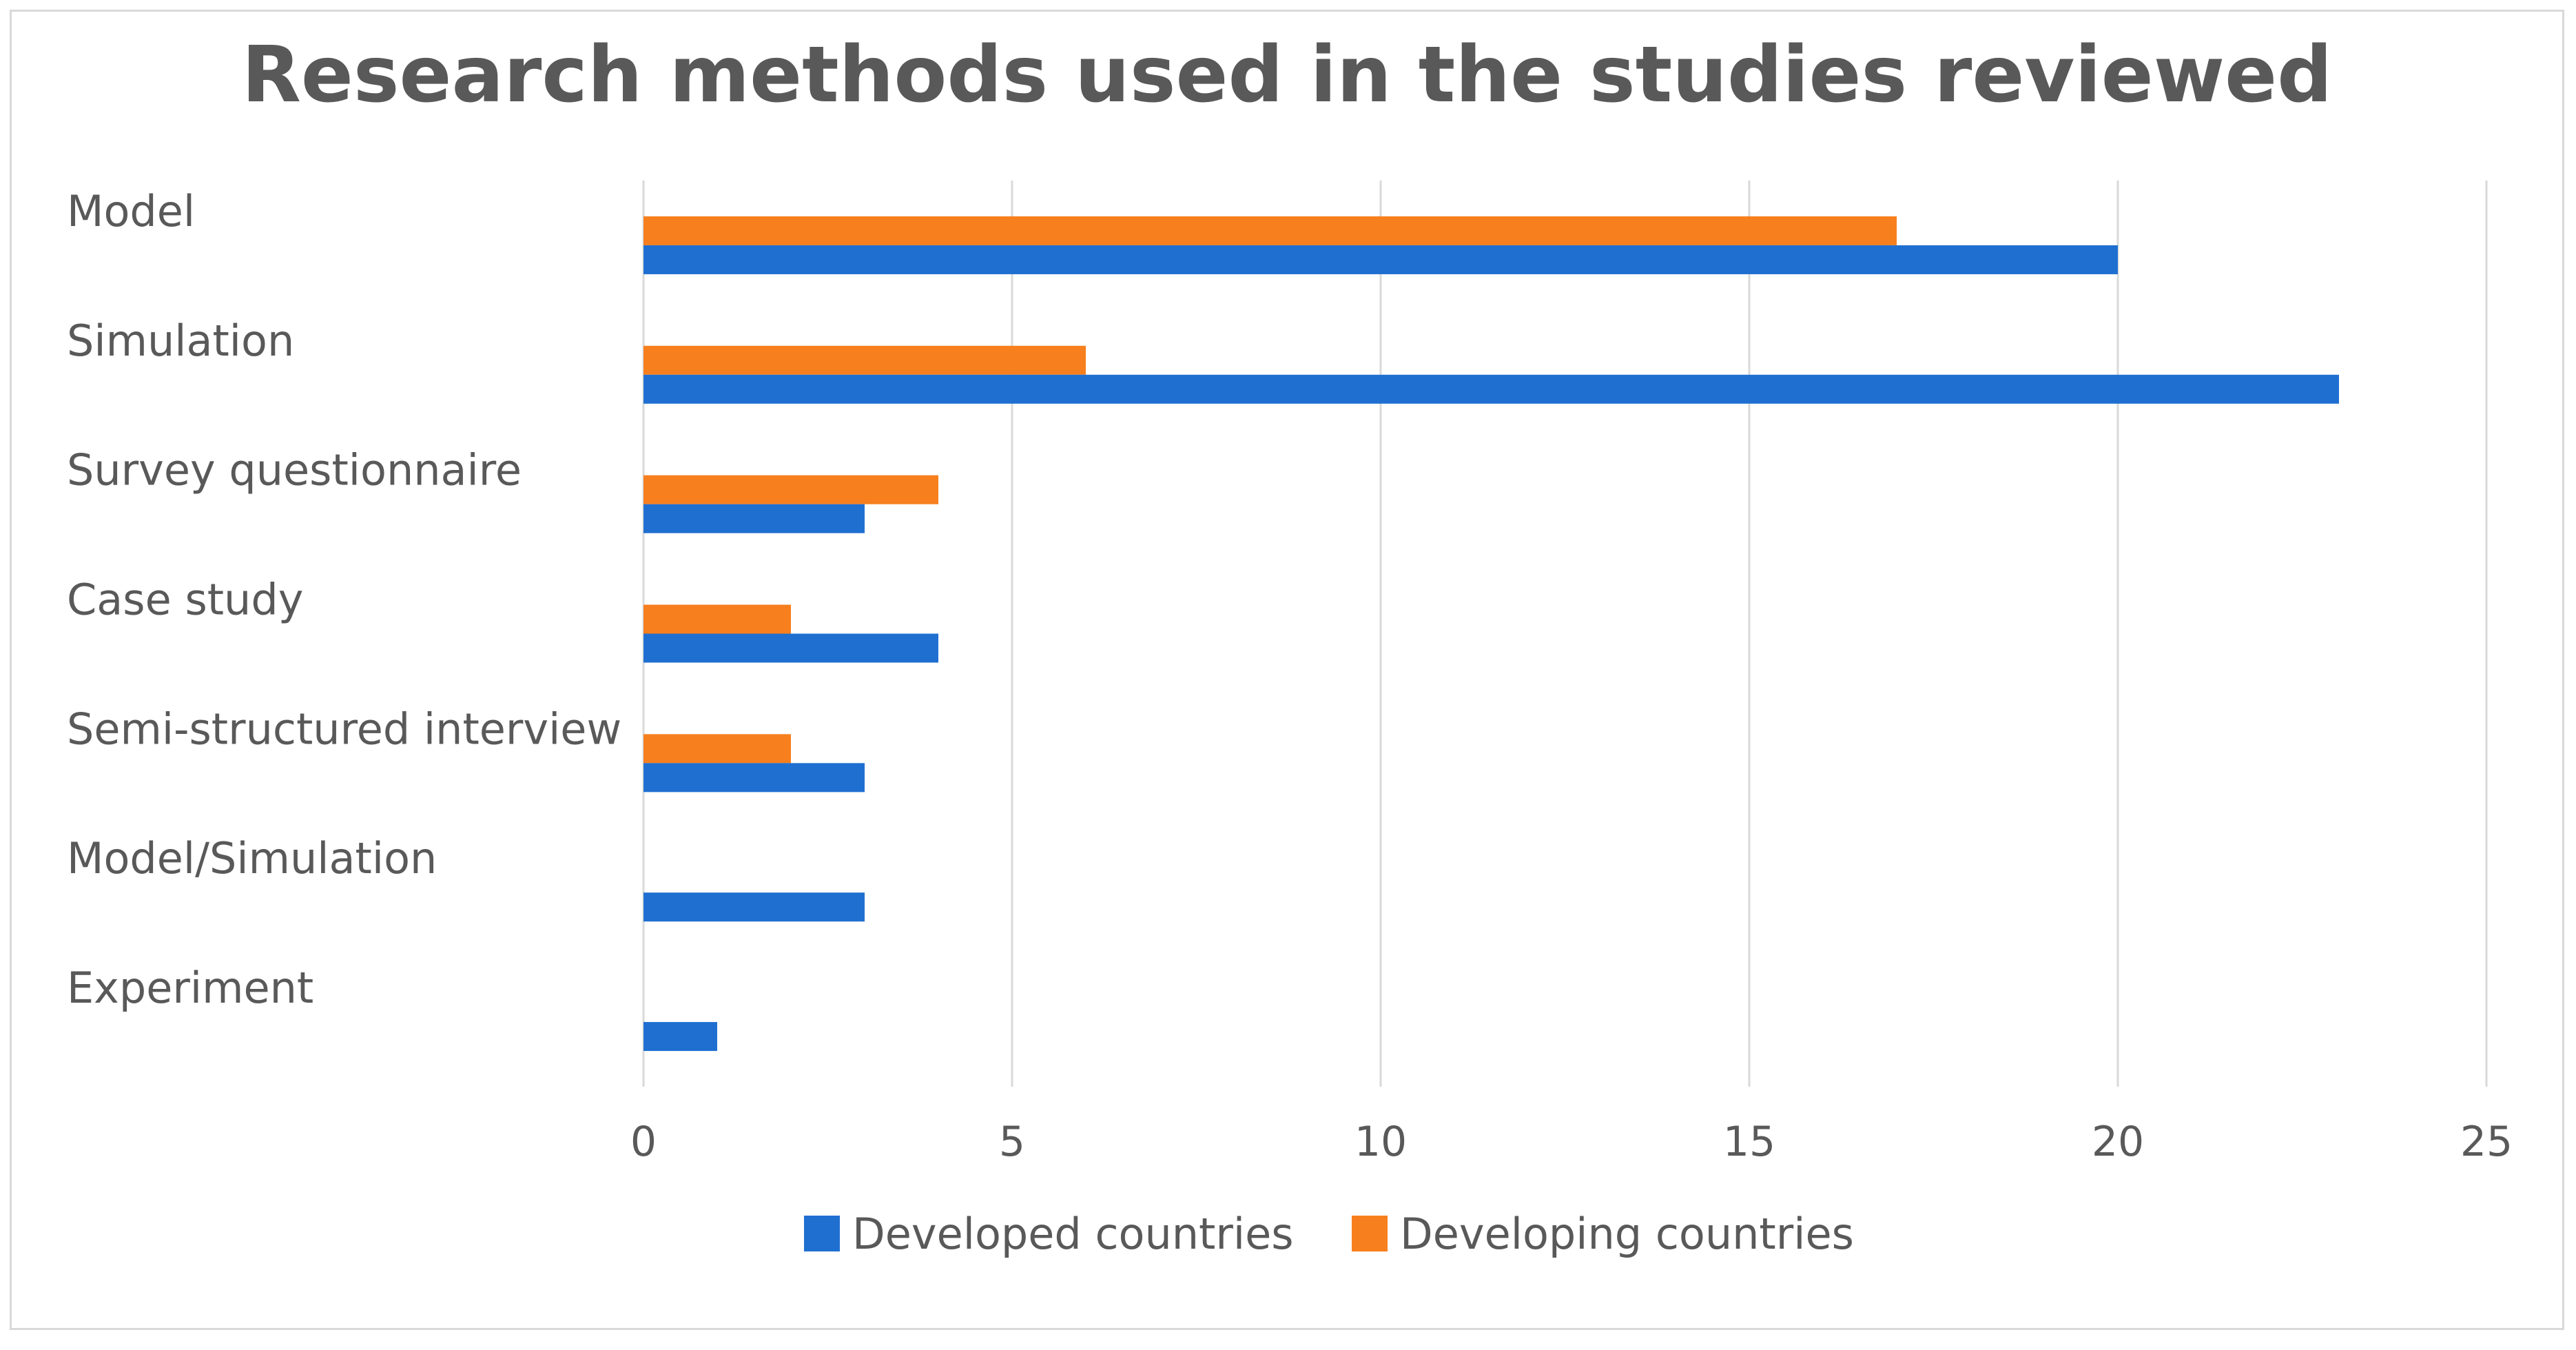  I want to click on category-label: Model, so click(131, 211).